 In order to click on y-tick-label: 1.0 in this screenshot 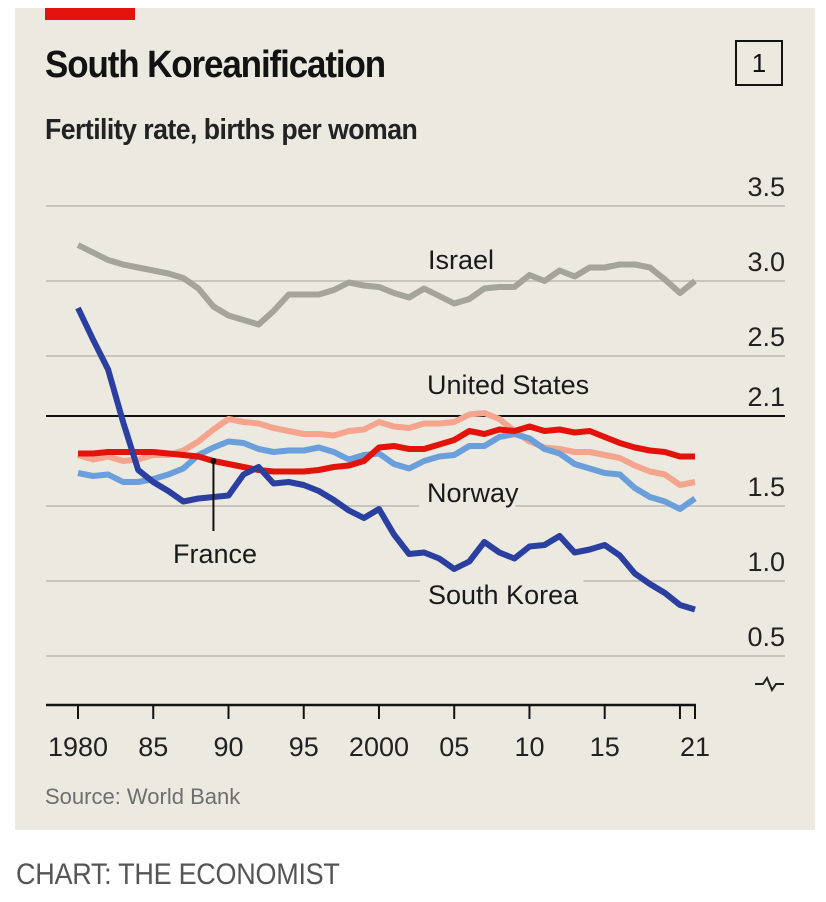, I will do `click(766, 562)`.